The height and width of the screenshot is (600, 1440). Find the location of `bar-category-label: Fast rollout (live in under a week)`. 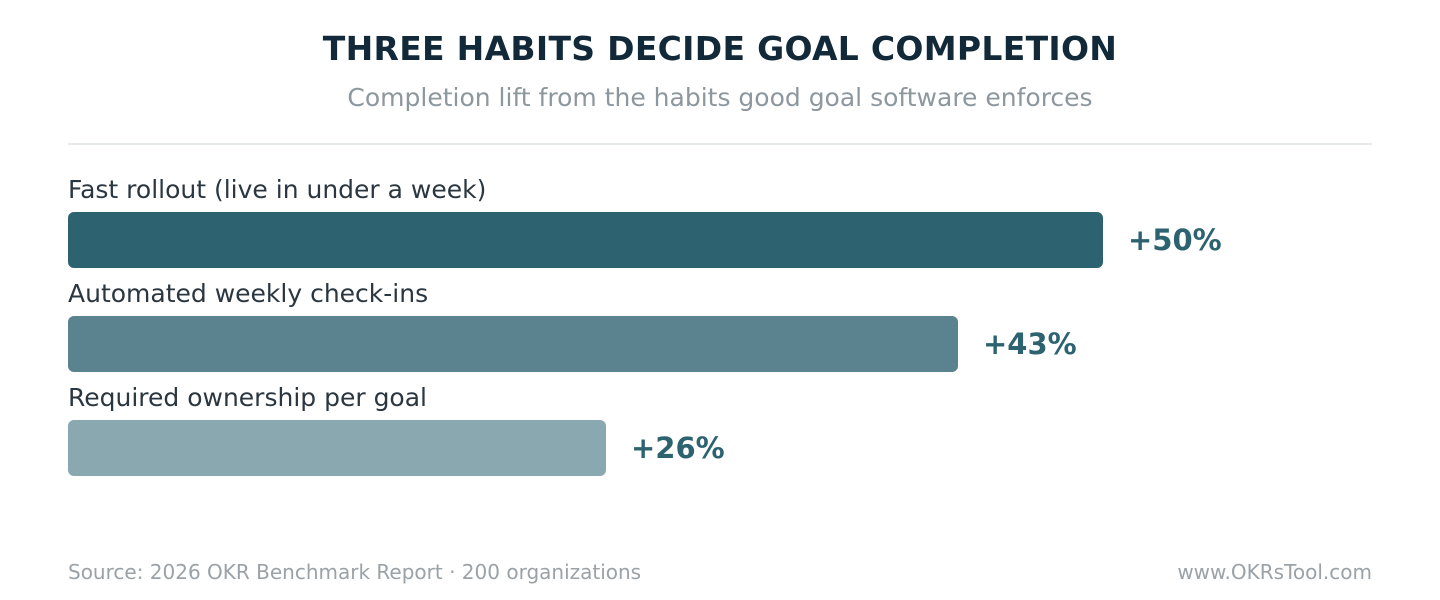

bar-category-label: Fast rollout (live in under a week) is located at coordinates (277, 189).